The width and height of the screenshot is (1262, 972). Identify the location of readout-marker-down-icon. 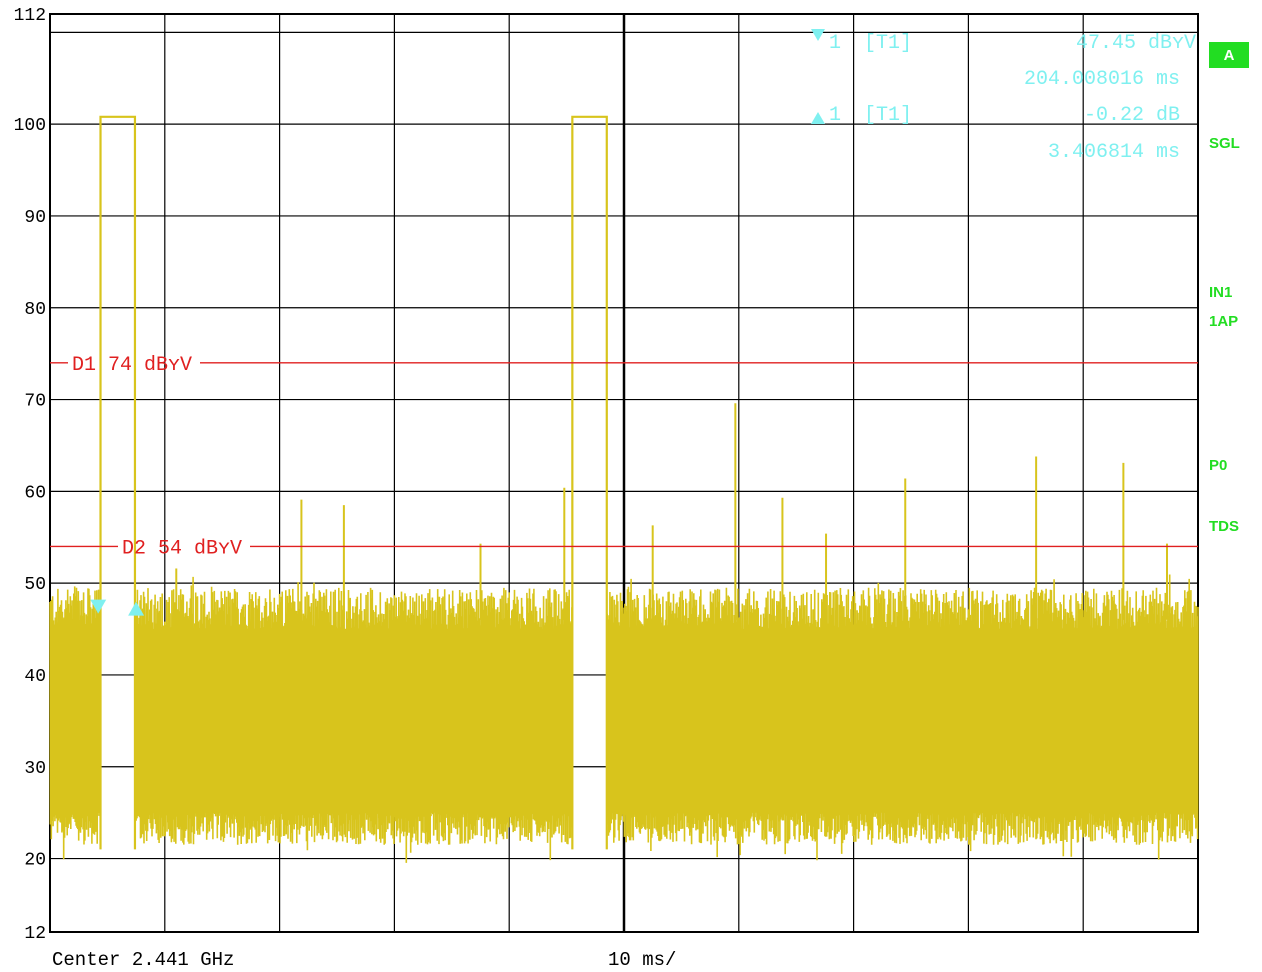
(818, 35).